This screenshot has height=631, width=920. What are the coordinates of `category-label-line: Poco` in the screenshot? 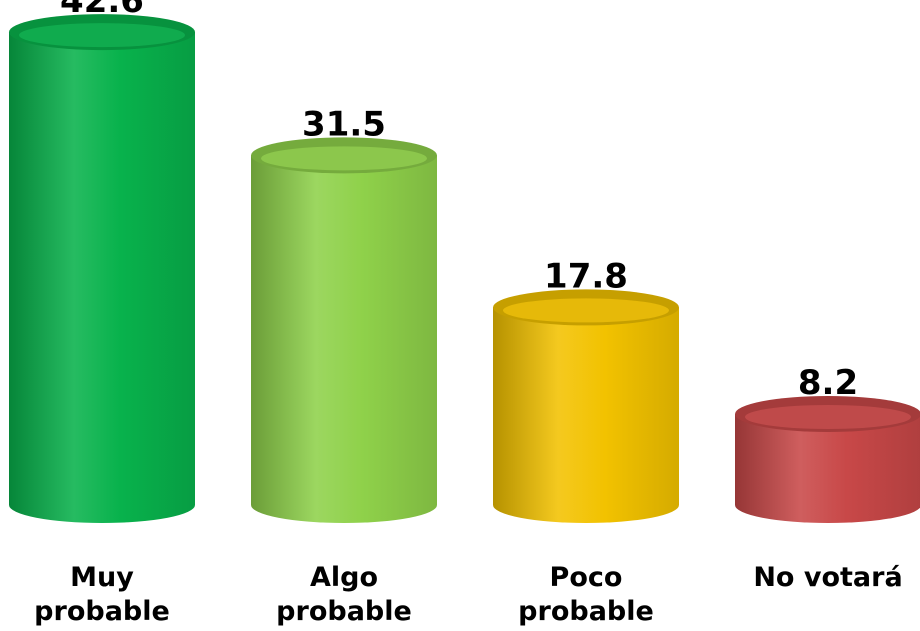 It's located at (586, 577).